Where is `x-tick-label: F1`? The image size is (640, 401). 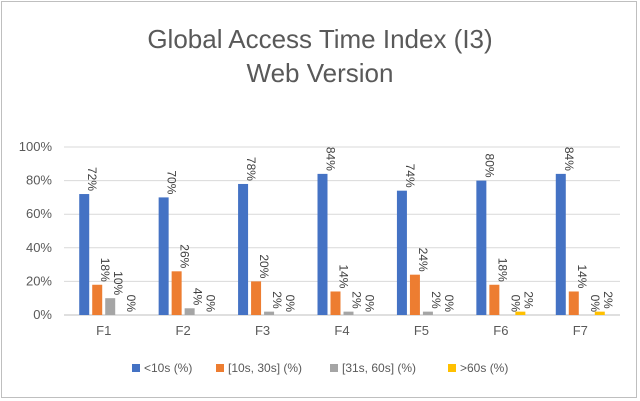 x-tick-label: F1 is located at coordinates (103, 330).